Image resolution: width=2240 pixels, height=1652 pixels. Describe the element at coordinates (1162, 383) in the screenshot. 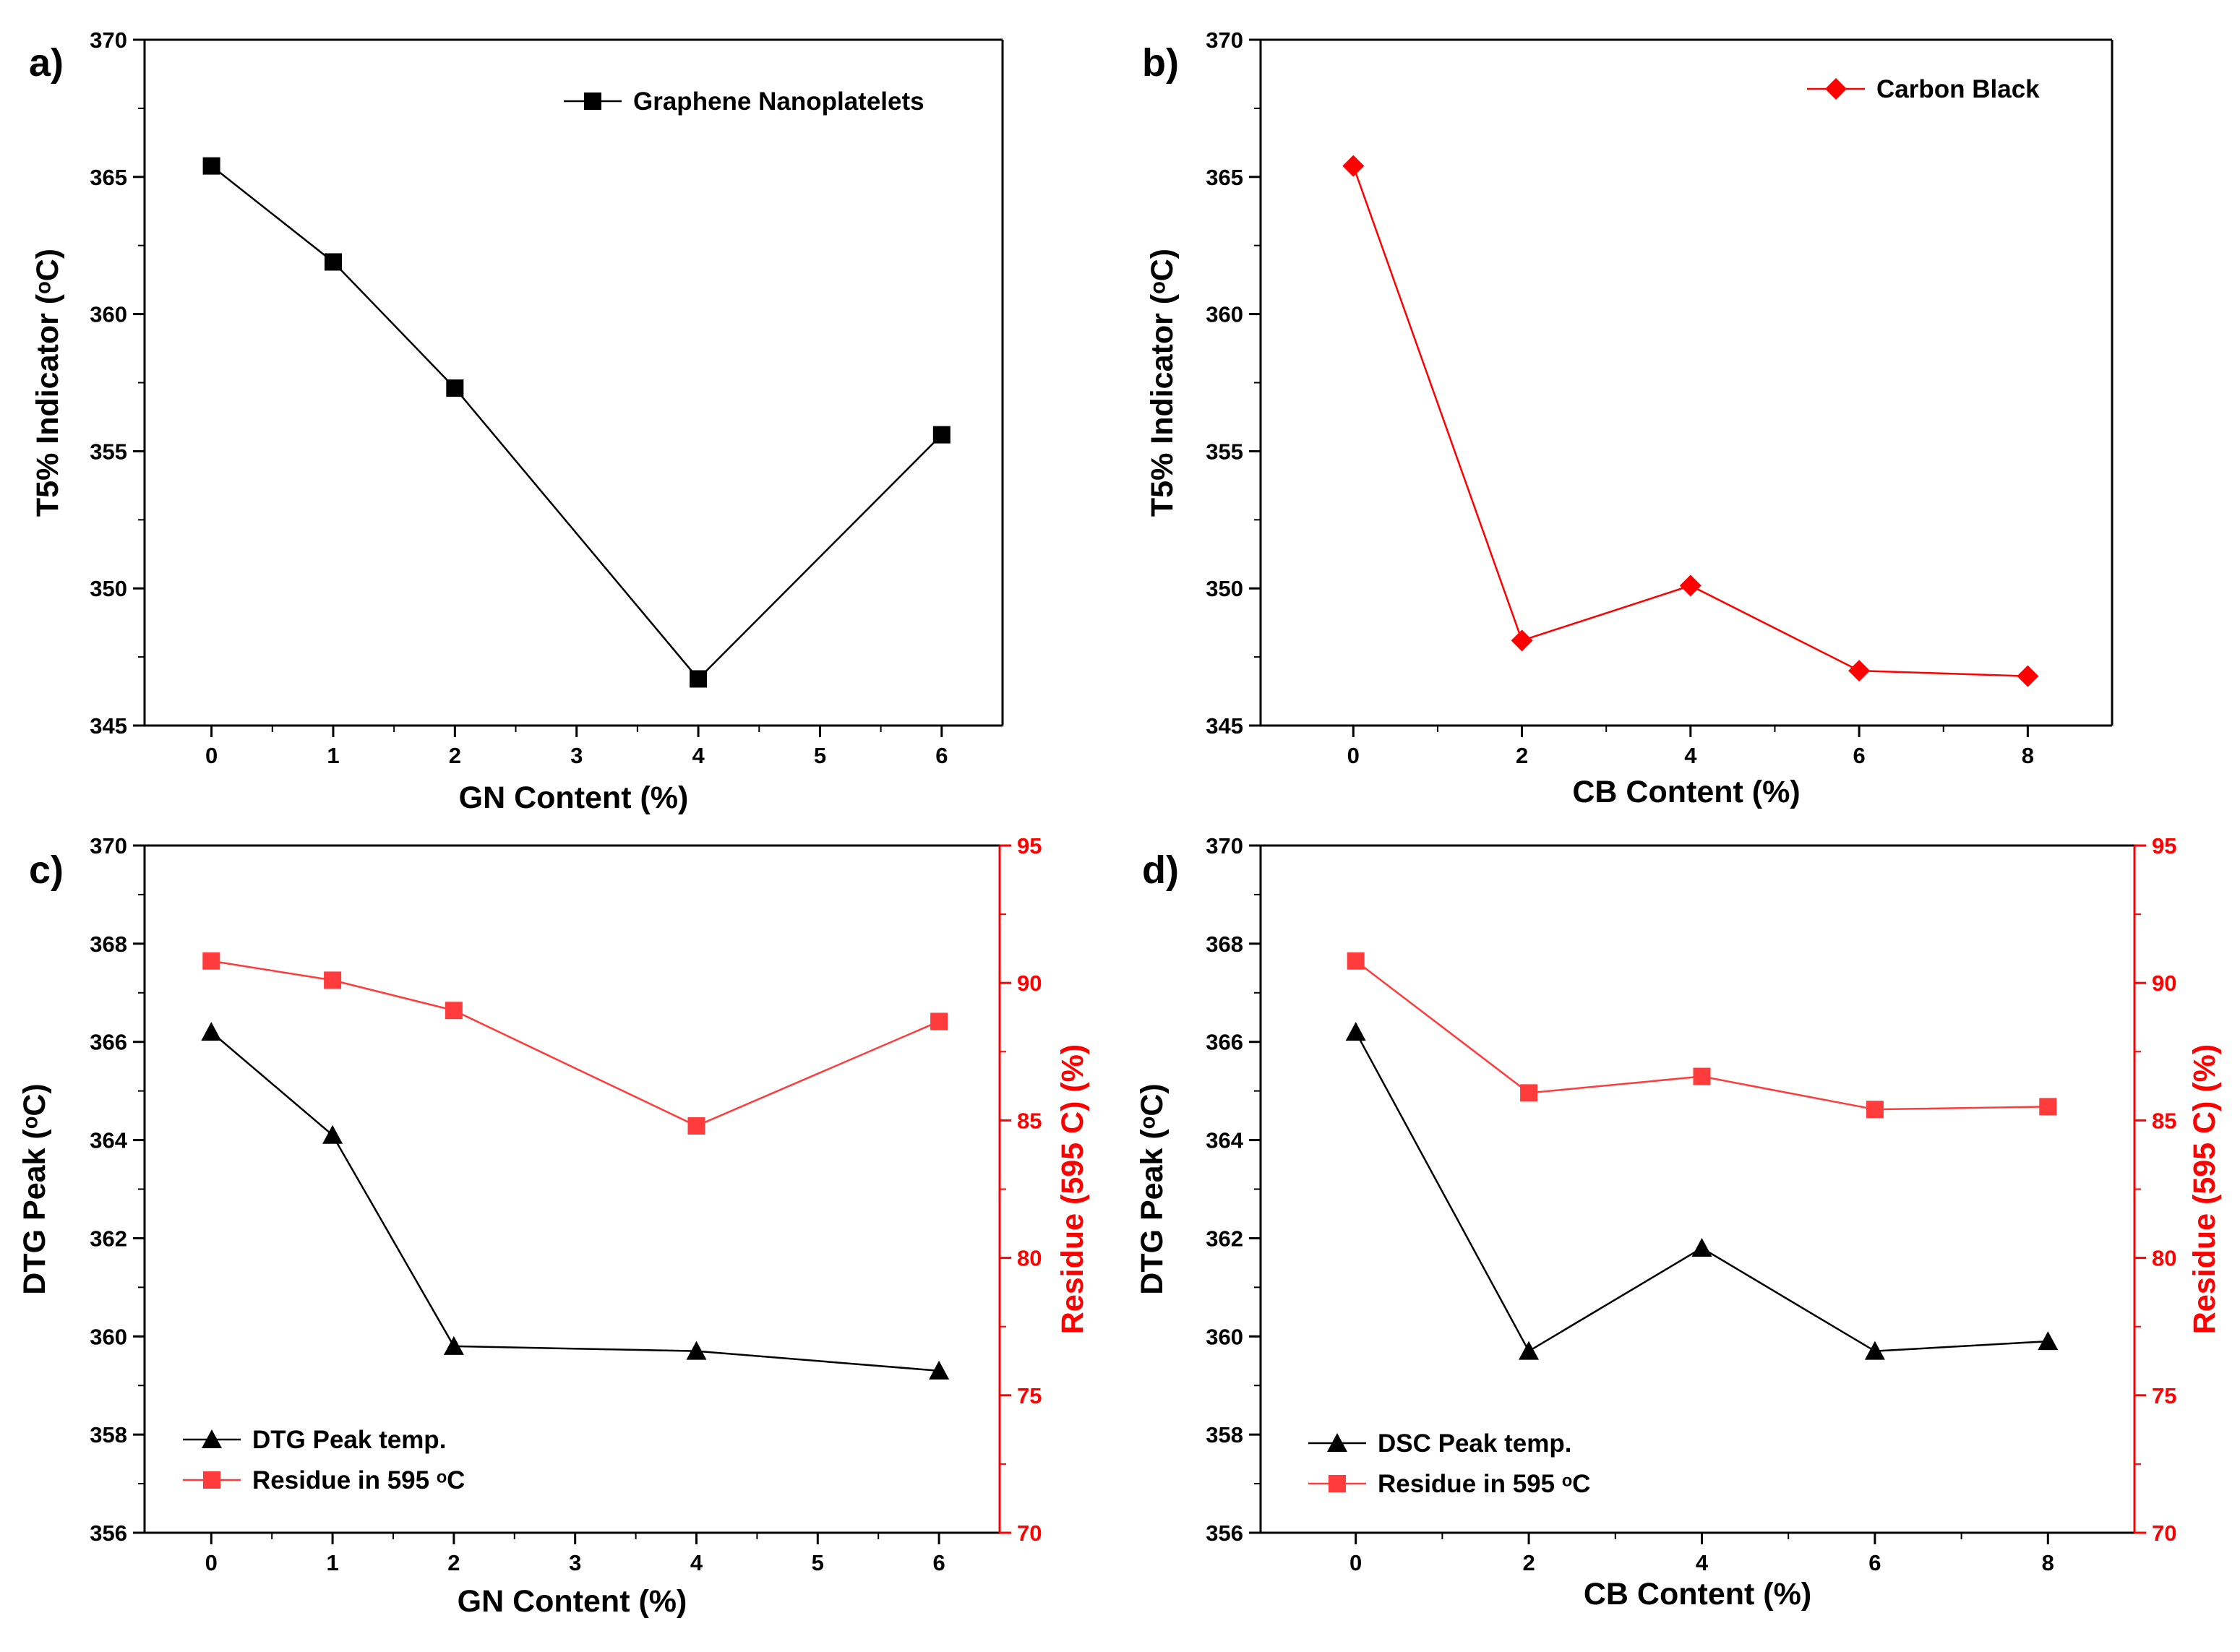

I see `y-axis-title: T5% Indicator (ᵒC)` at that location.